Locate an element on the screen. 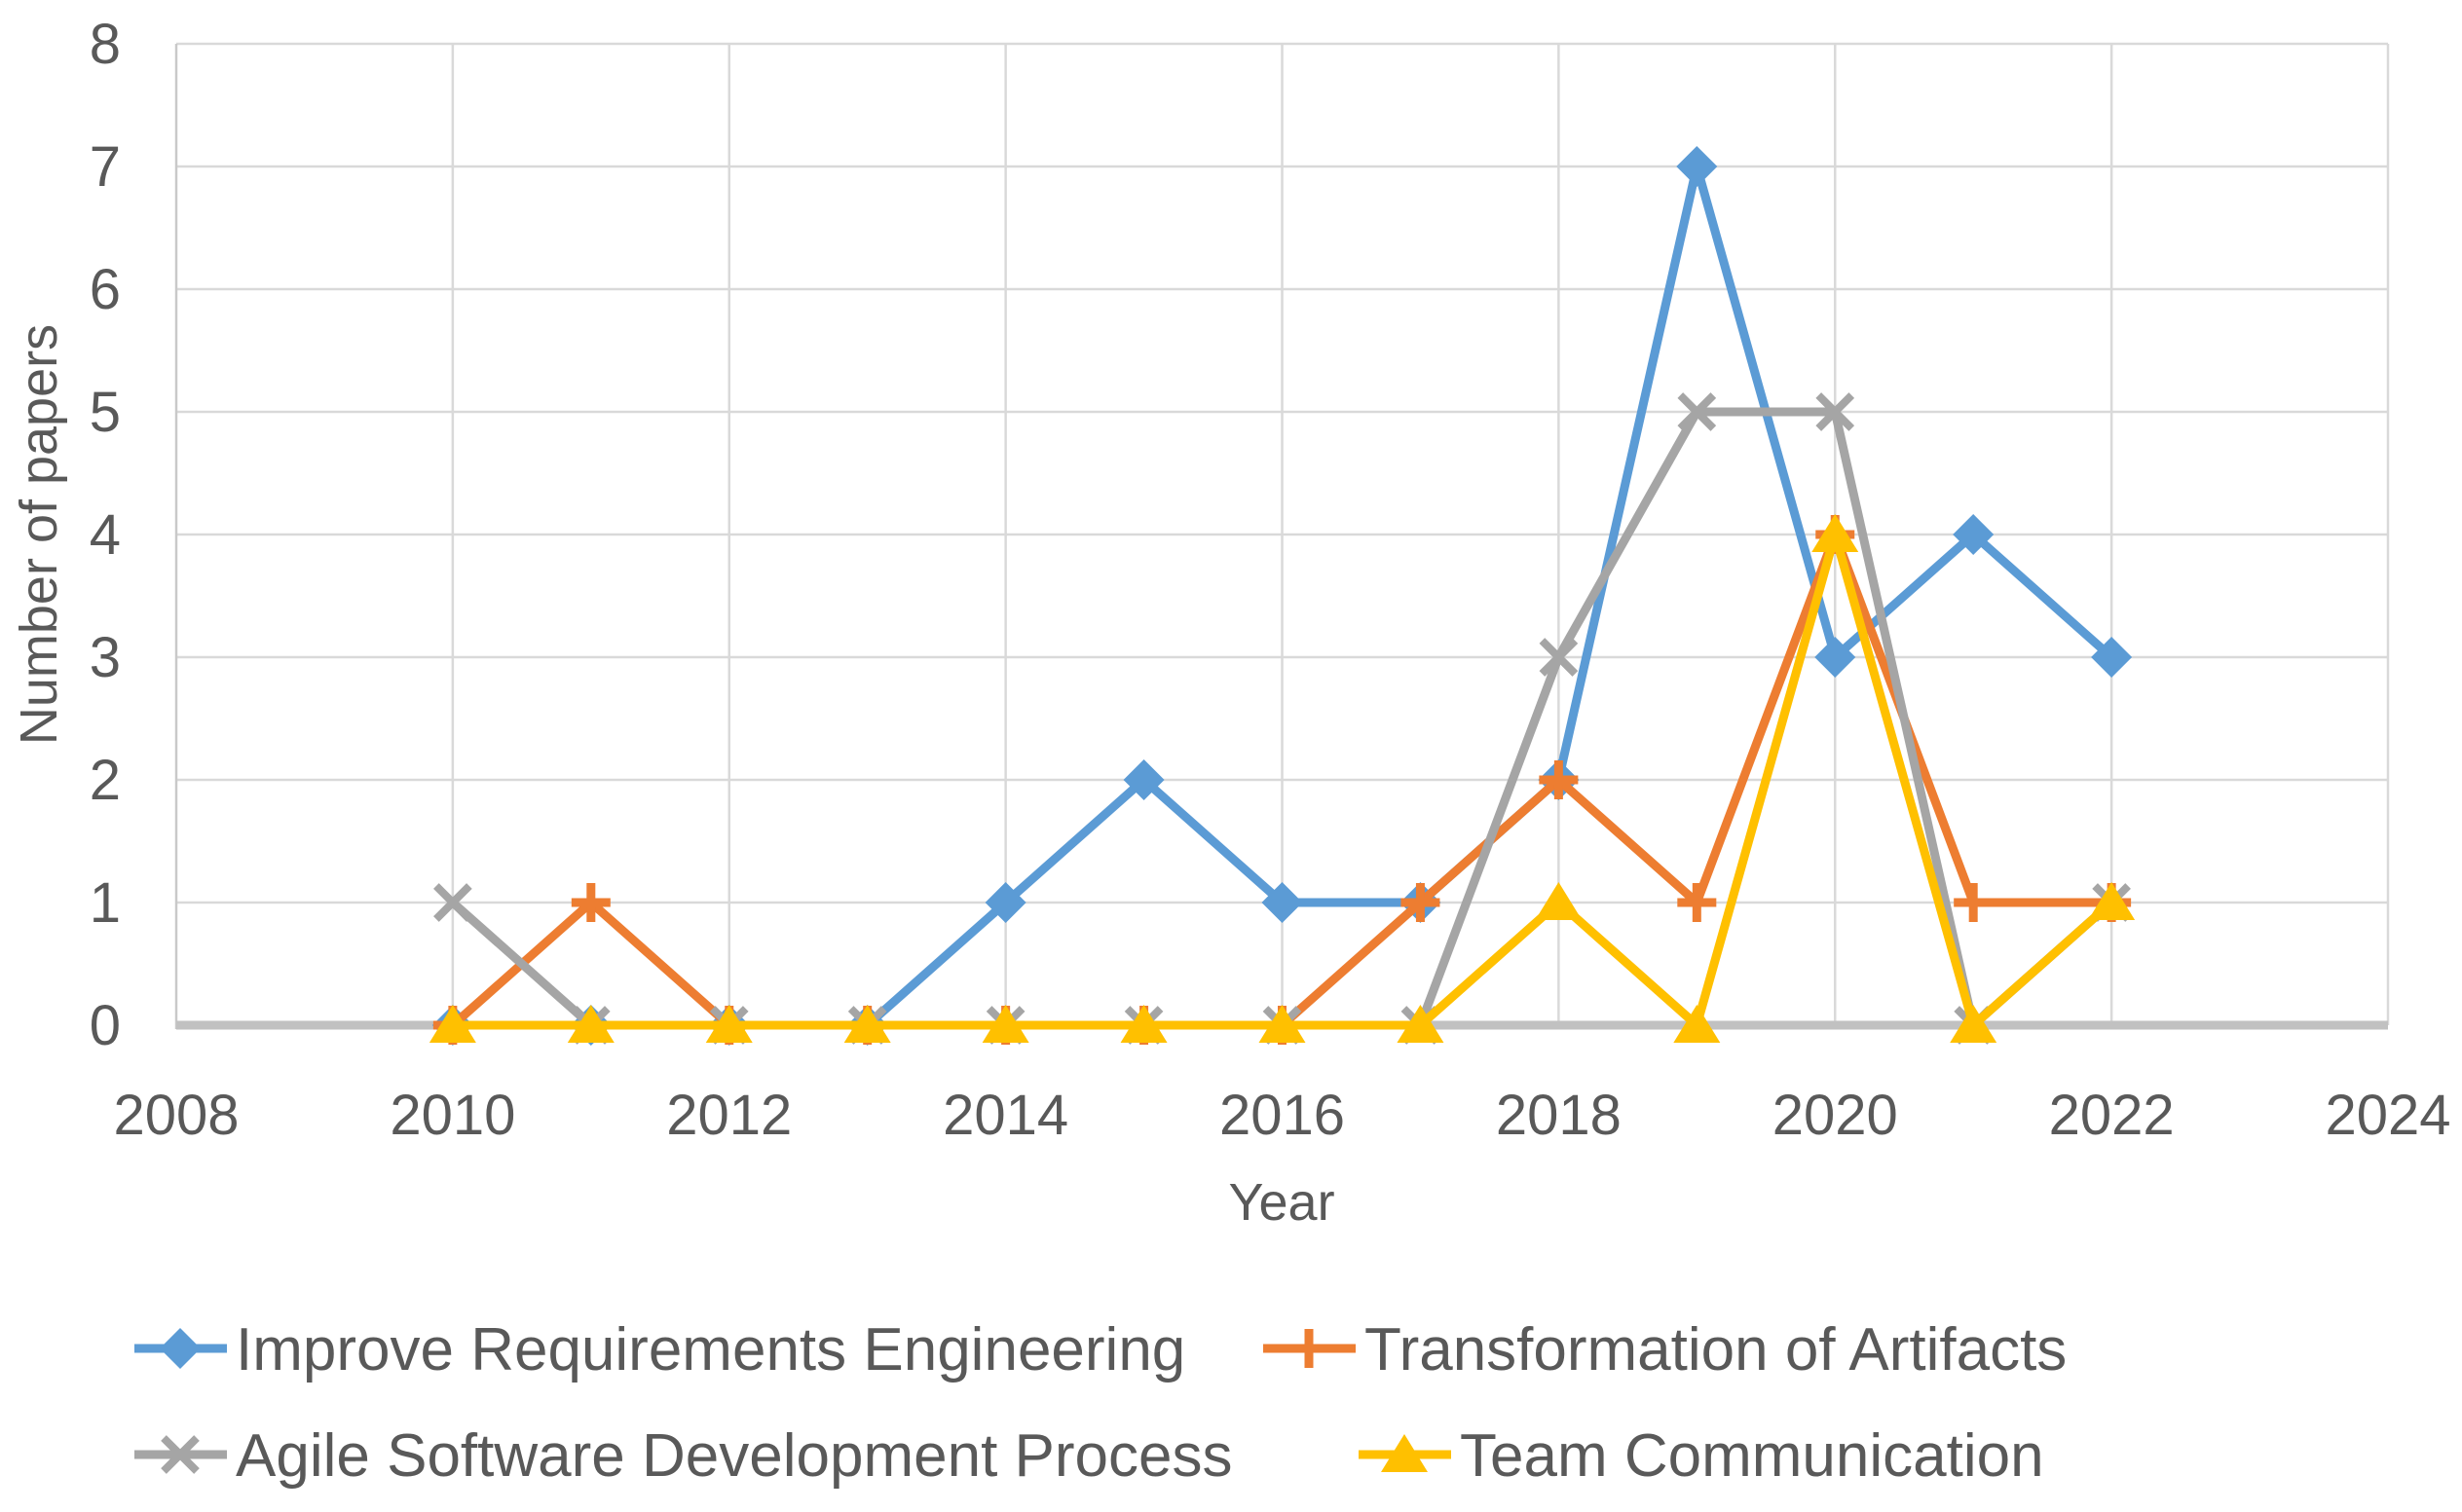 This screenshot has width=2462, height=1512. y-tick-label: 3 is located at coordinates (106, 657).